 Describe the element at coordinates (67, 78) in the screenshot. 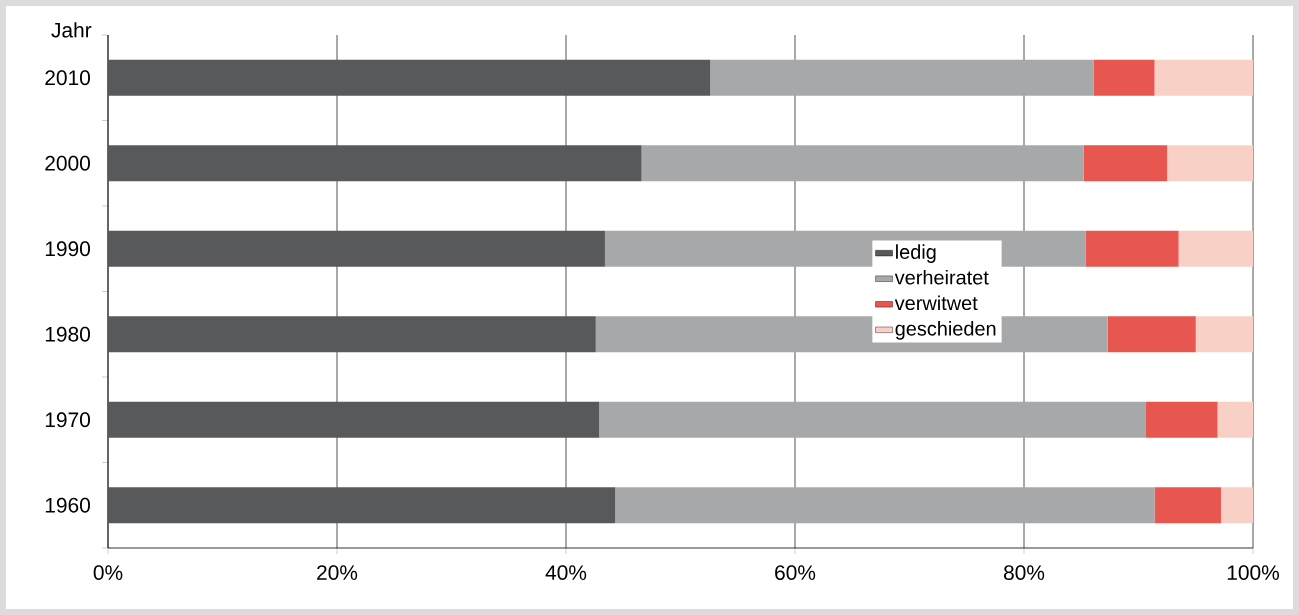

I see `y-tick-label: 2010` at that location.